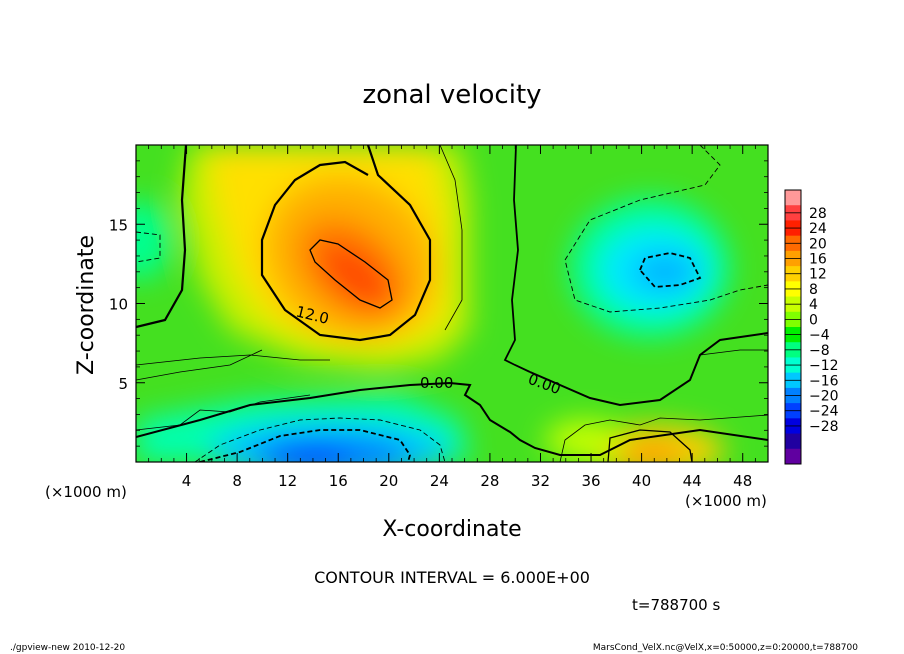  What do you see at coordinates (793, 327) in the screenshot?
I see `colorbar-frame` at bounding box center [793, 327].